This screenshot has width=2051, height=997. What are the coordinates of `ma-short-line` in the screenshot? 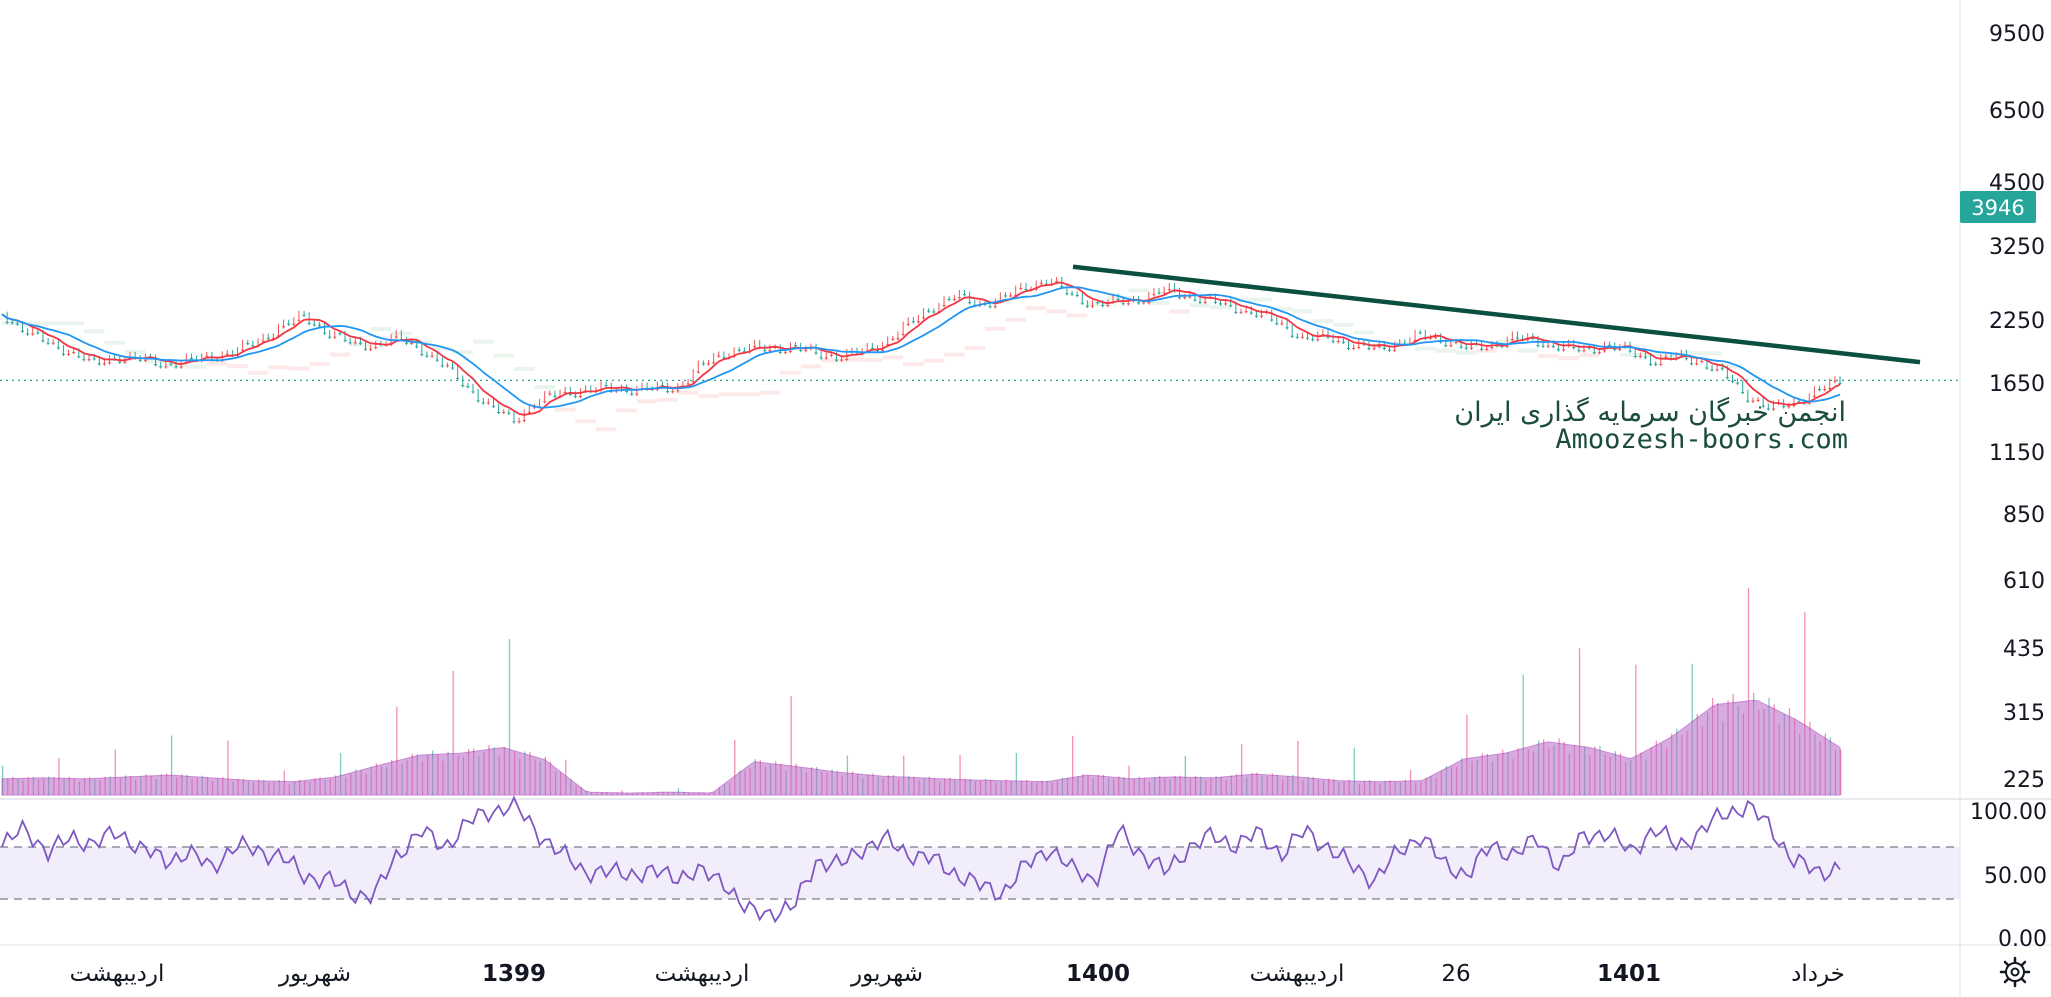 It's located at (921, 348).